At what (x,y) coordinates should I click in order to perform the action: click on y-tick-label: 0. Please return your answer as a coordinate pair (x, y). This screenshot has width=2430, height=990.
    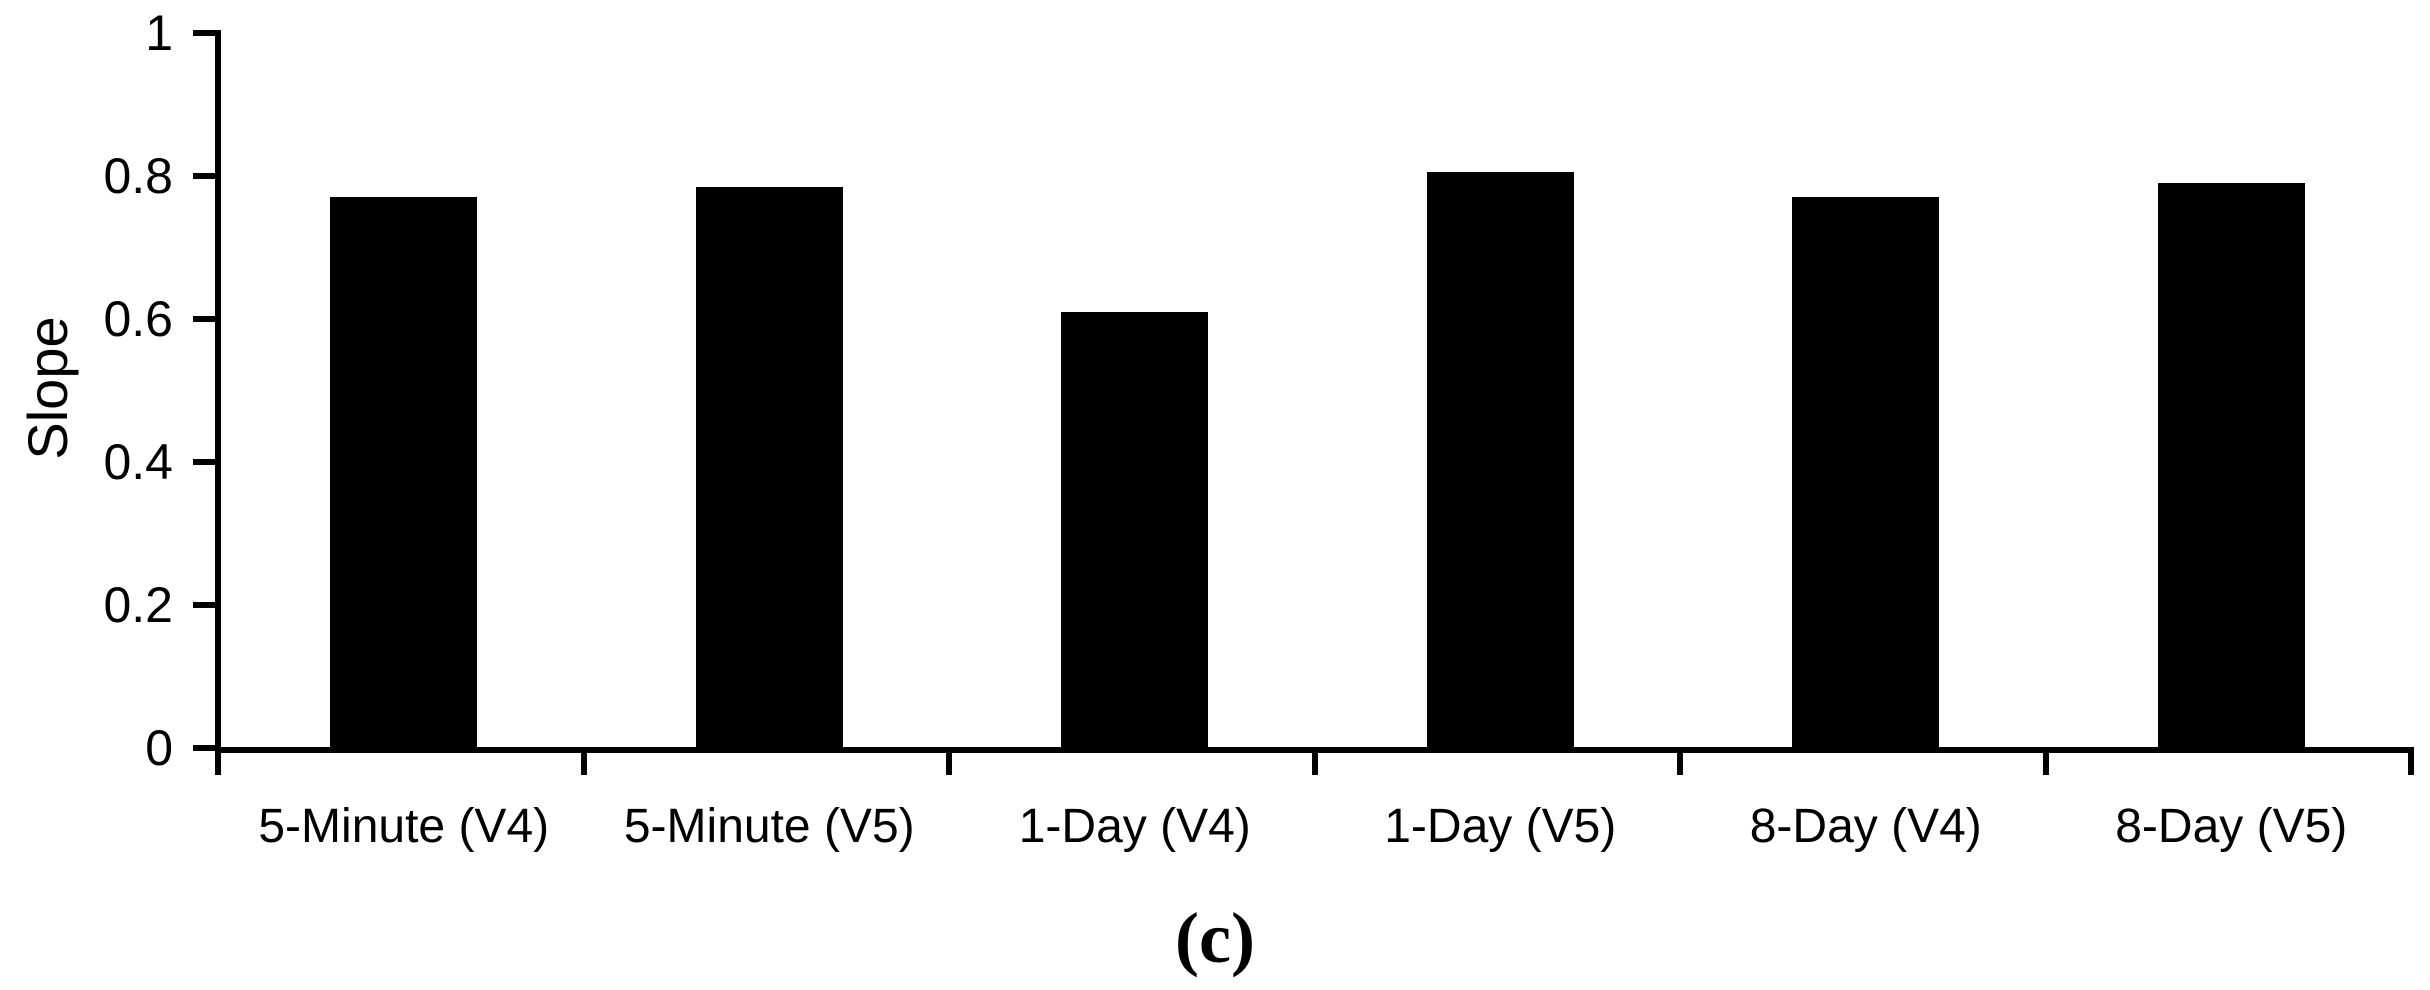
    Looking at the image, I should click on (159, 748).